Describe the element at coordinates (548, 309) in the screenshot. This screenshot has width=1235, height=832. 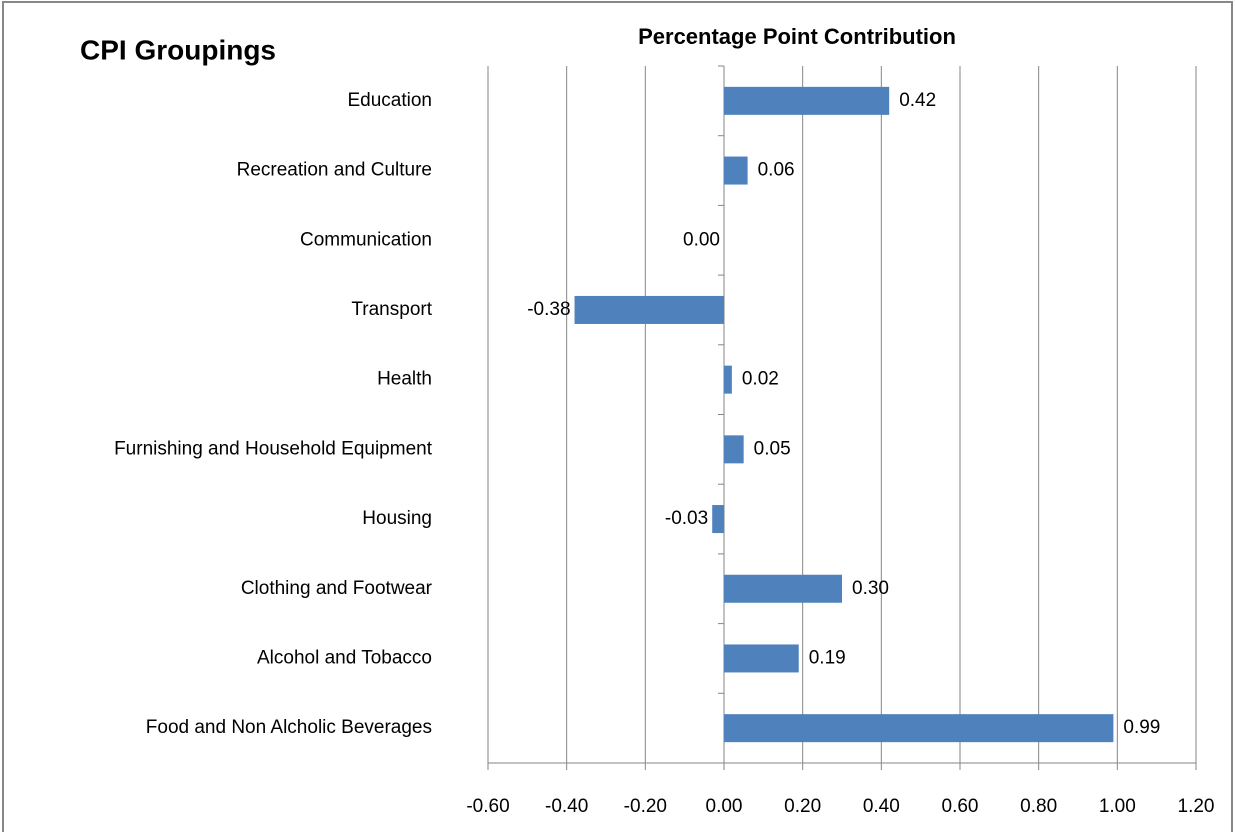
I see `value-label: -0.38` at that location.